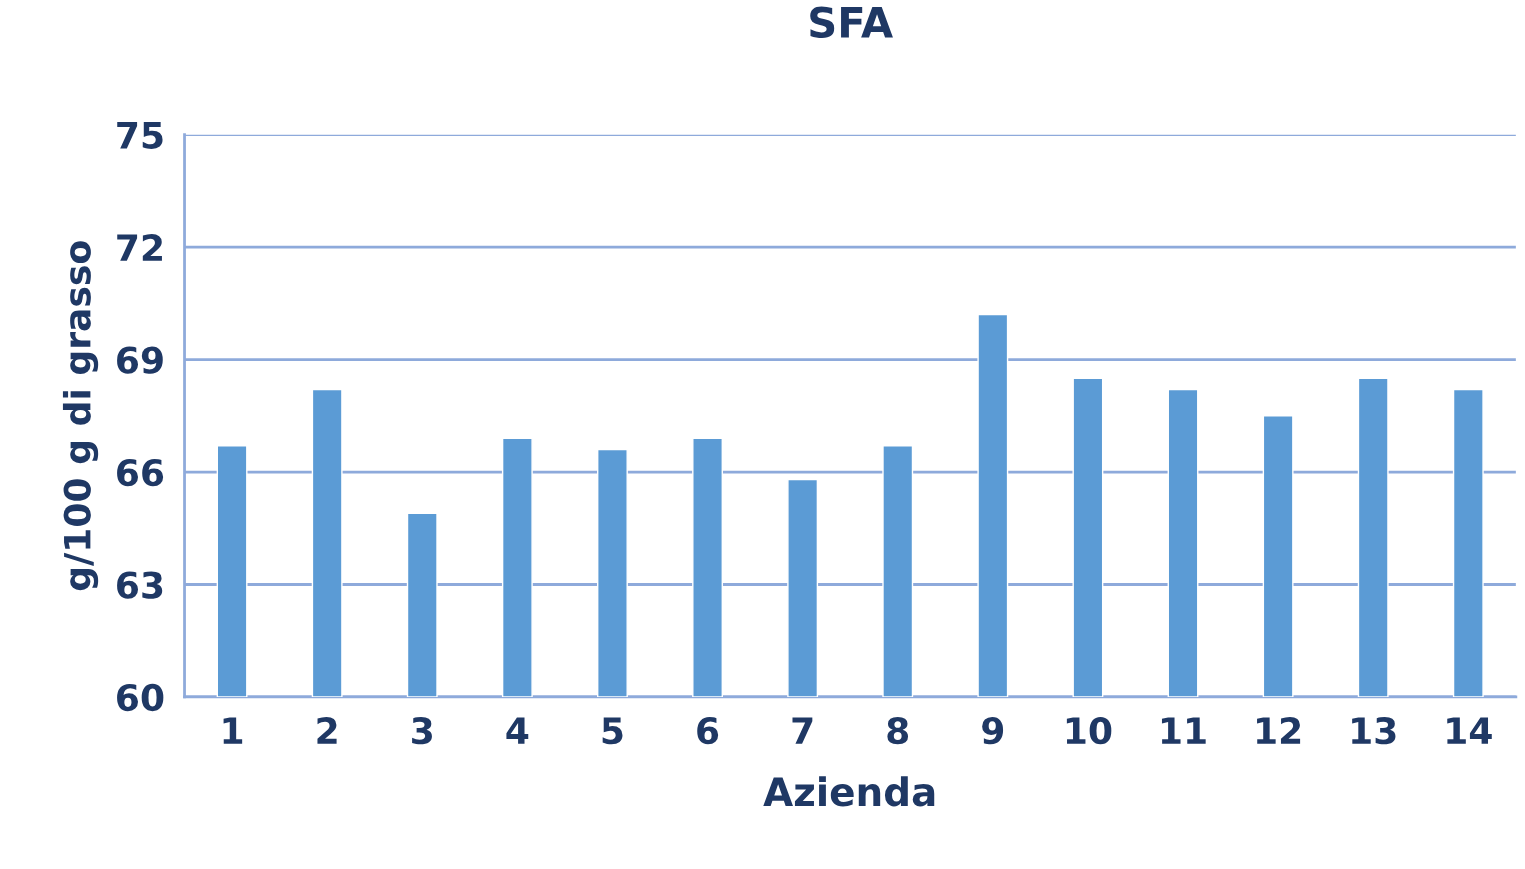 Image resolution: width=1525 pixels, height=869 pixels. Describe the element at coordinates (849, 791) in the screenshot. I see `x-axis-title: Azienda` at that location.